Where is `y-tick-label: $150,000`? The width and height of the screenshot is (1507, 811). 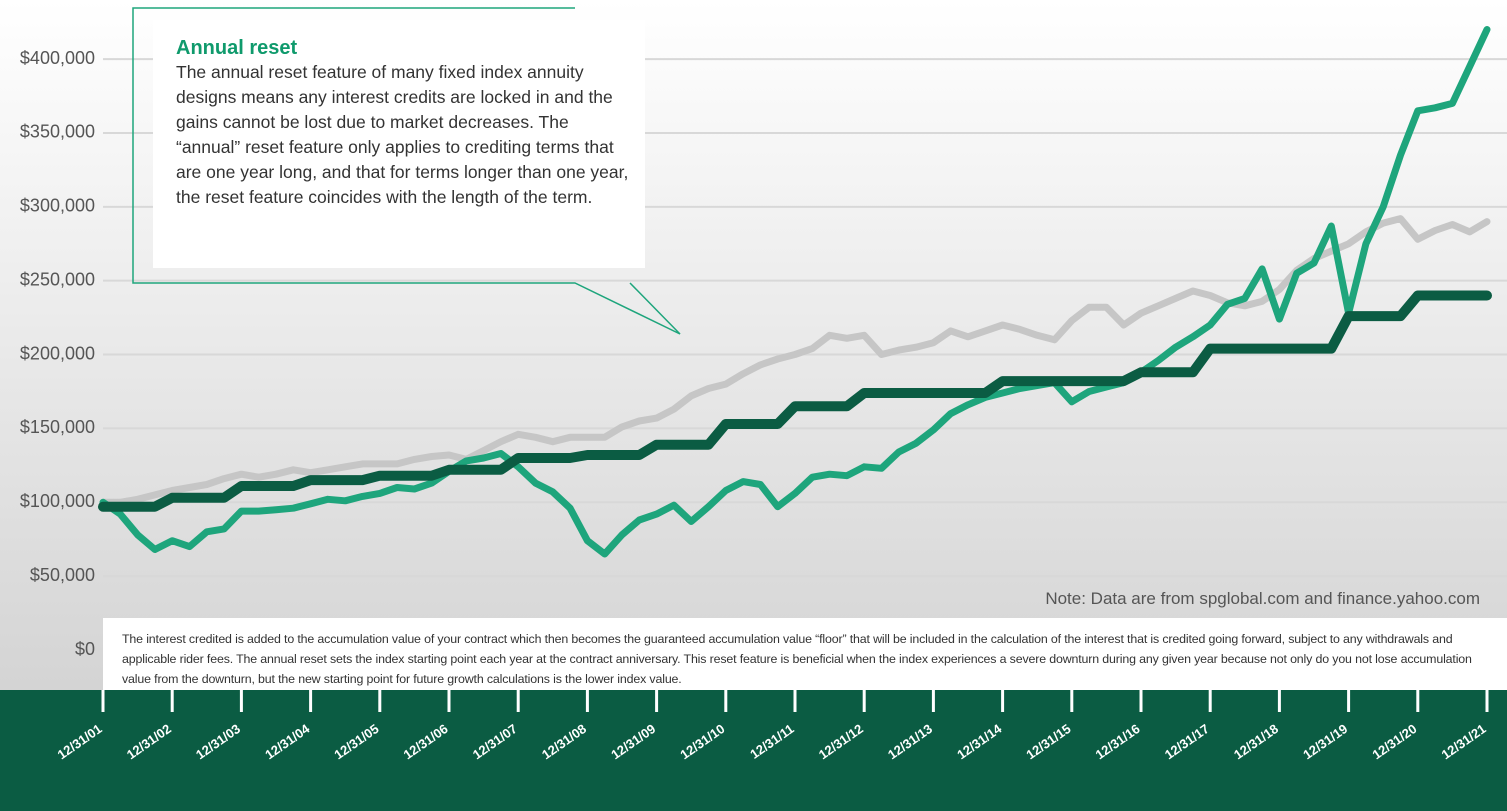 y-tick-label: $150,000 is located at coordinates (57, 427).